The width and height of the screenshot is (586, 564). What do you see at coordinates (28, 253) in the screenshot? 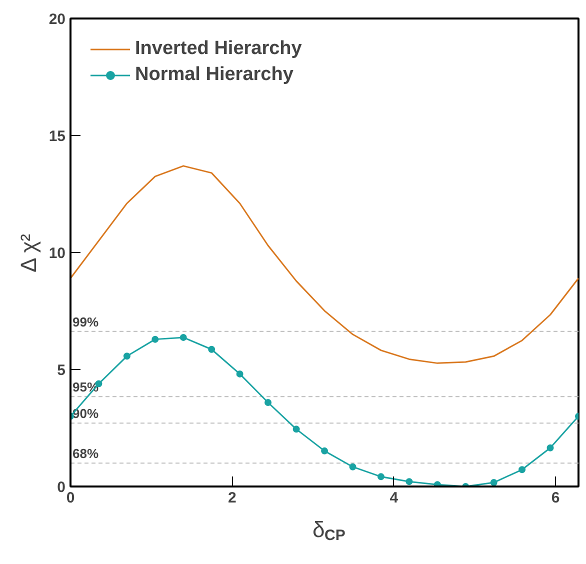
I see `y-axis-title: Δ χ²` at bounding box center [28, 253].